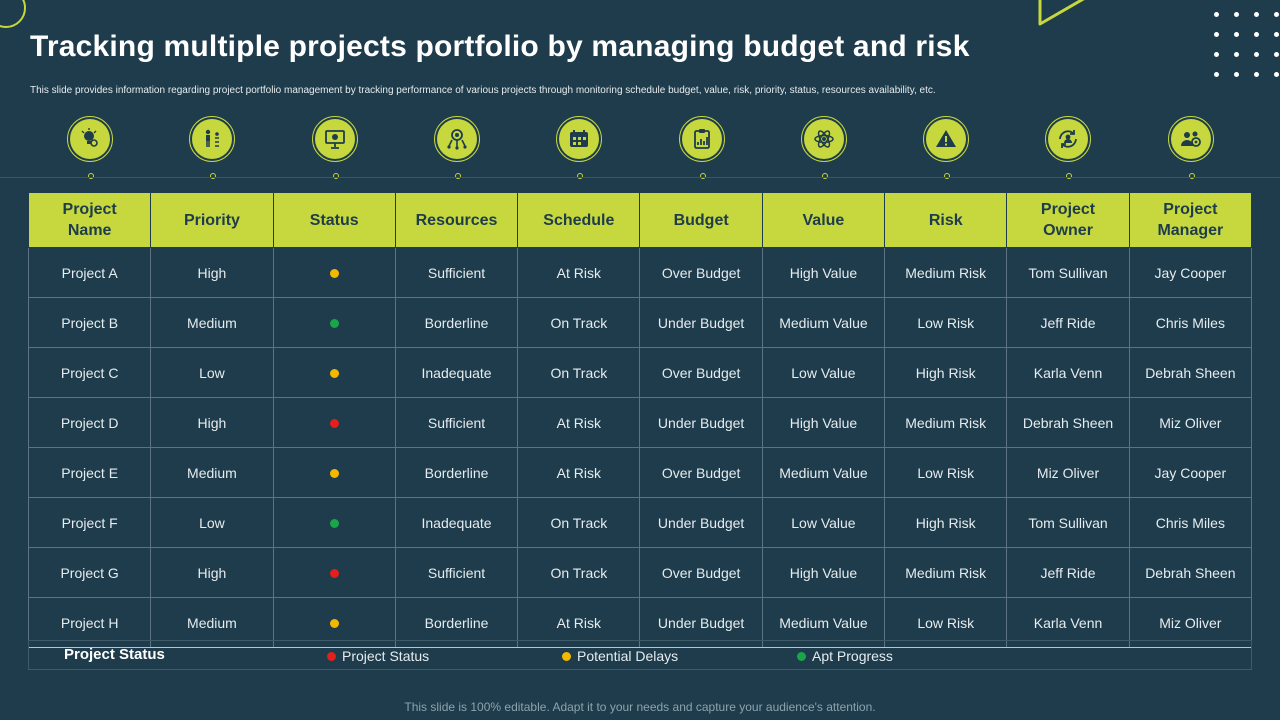  Describe the element at coordinates (946, 220) in the screenshot. I see `column-header: Risk` at that location.